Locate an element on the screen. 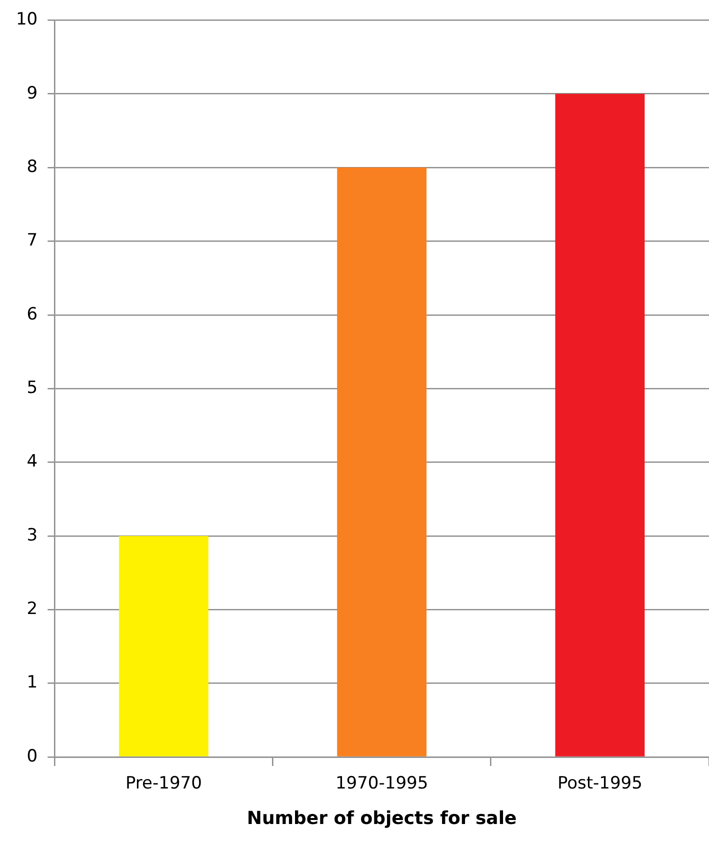 Image resolution: width=709 pixels, height=846 pixels. y-tick-label: 4 is located at coordinates (32, 462).